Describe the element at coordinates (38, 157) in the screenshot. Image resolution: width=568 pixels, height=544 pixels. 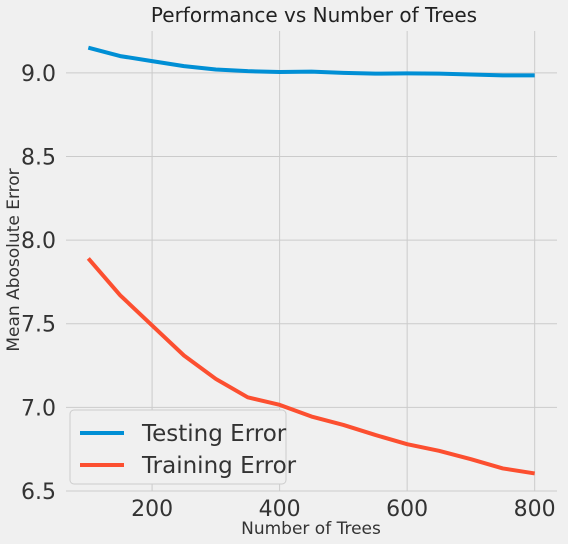
I see `y-tick-label: 8.5` at that location.